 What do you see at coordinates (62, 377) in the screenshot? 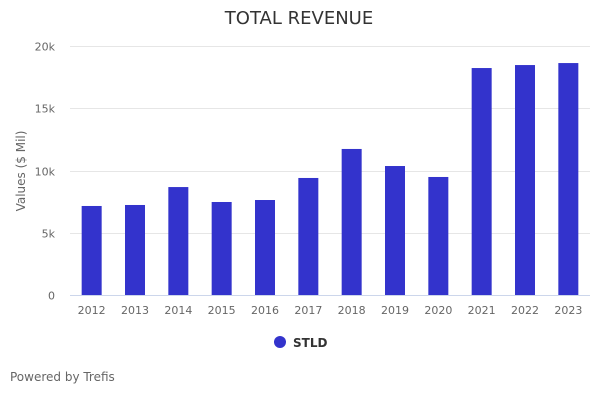
I see `powered-by-credit: Powered by Trefis` at bounding box center [62, 377].